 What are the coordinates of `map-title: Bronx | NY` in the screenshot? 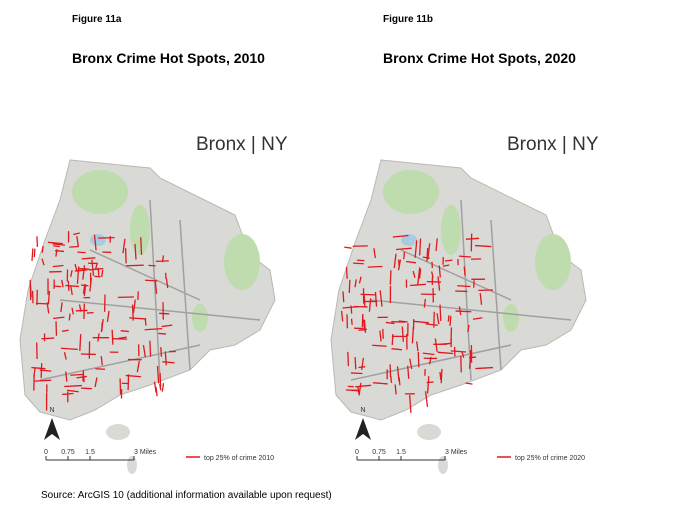 It's located at (553, 144).